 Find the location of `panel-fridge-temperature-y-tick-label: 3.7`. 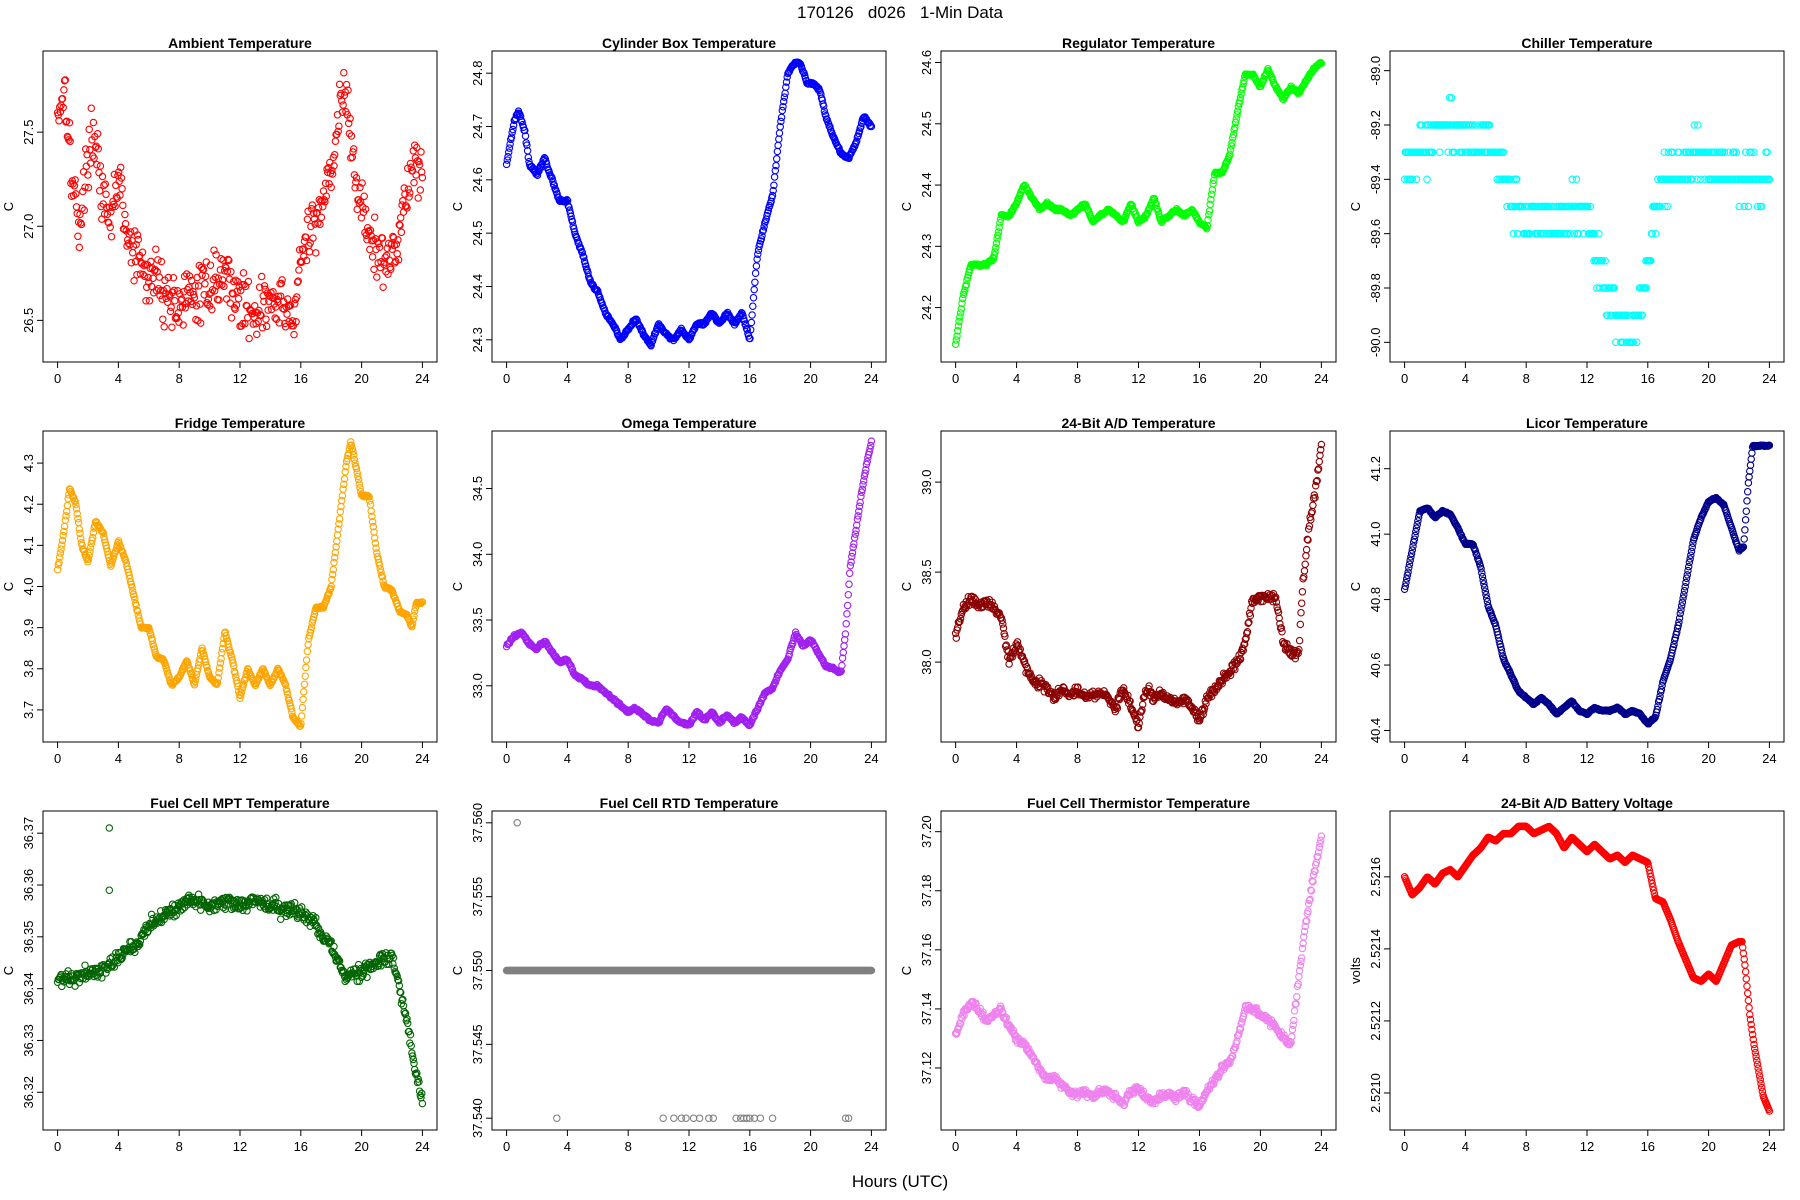

panel-fridge-temperature-y-tick-label: 3.7 is located at coordinates (28, 710).